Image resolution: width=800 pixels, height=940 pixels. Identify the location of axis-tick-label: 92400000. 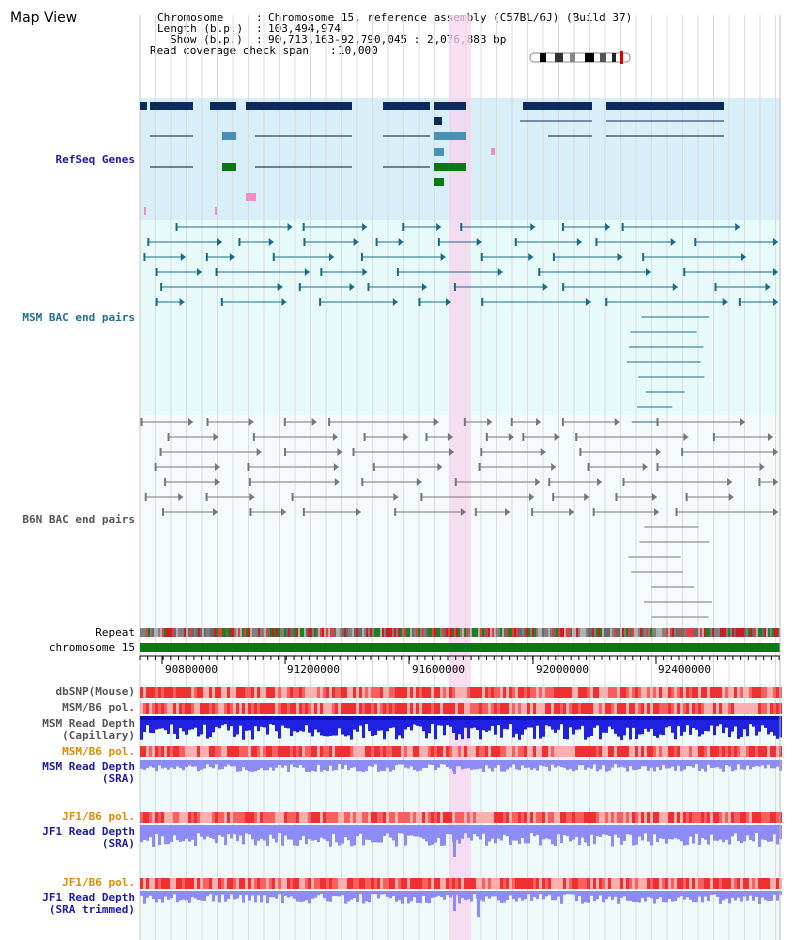
(684, 669).